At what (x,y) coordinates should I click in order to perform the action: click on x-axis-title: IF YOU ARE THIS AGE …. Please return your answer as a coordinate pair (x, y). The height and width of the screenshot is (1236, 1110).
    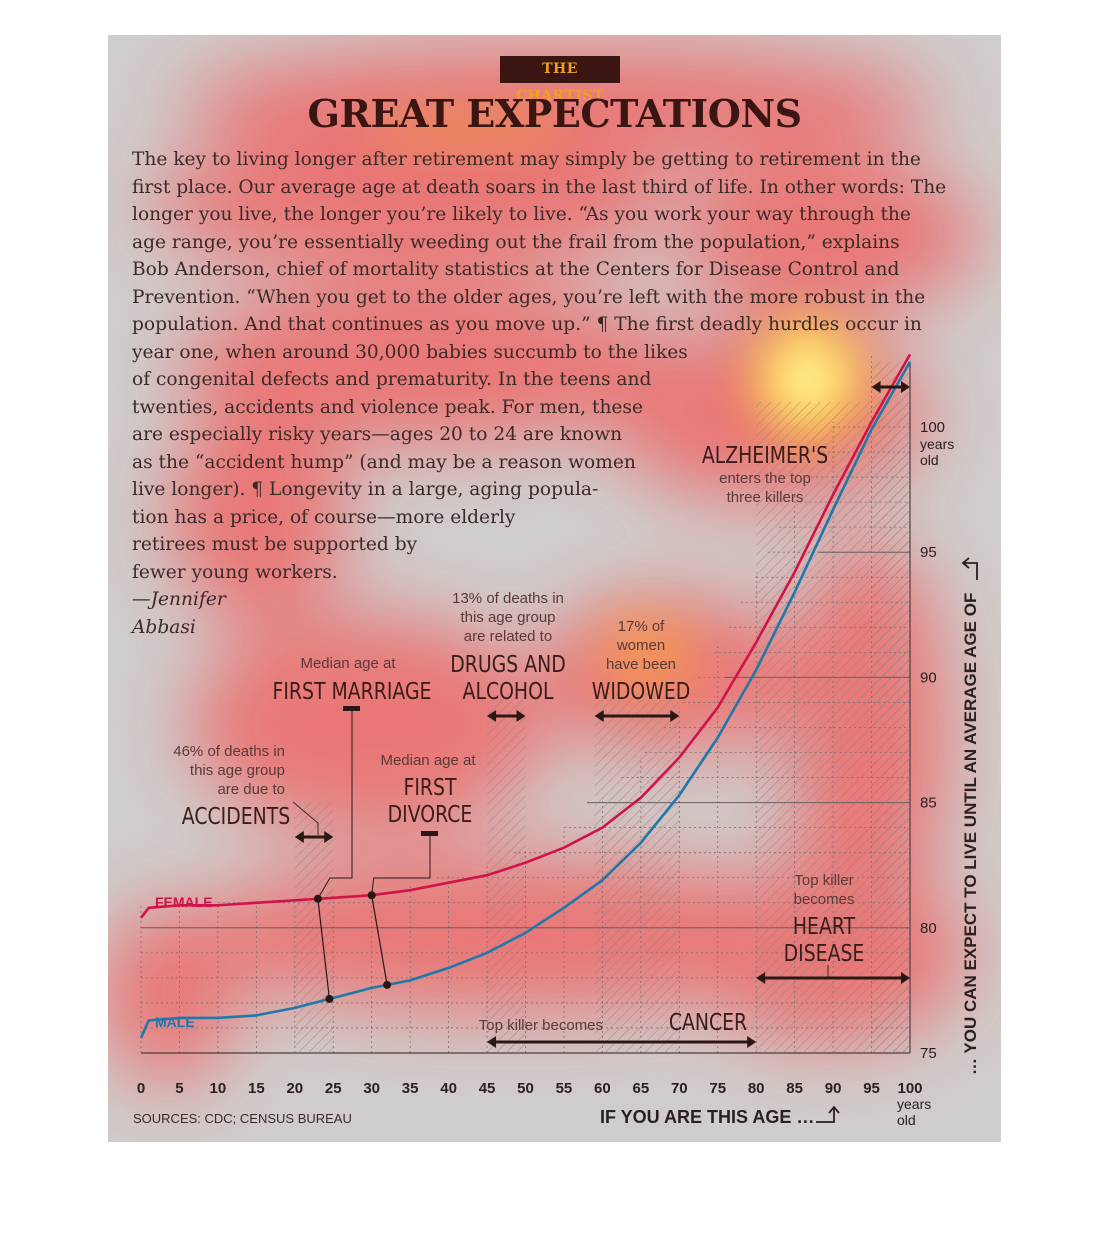
    Looking at the image, I should click on (707, 1117).